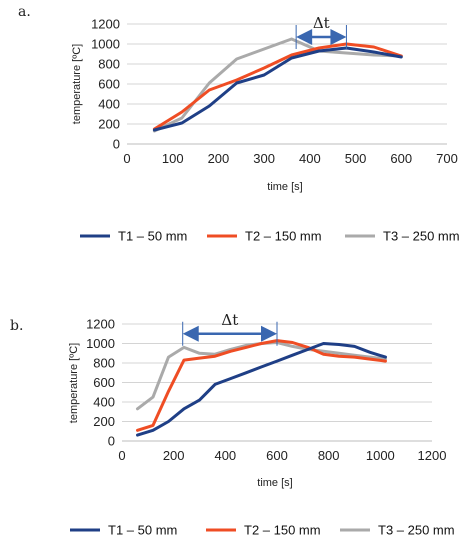 The image size is (470, 550). What do you see at coordinates (356, 158) in the screenshot?
I see `x-tick-label: 500` at bounding box center [356, 158].